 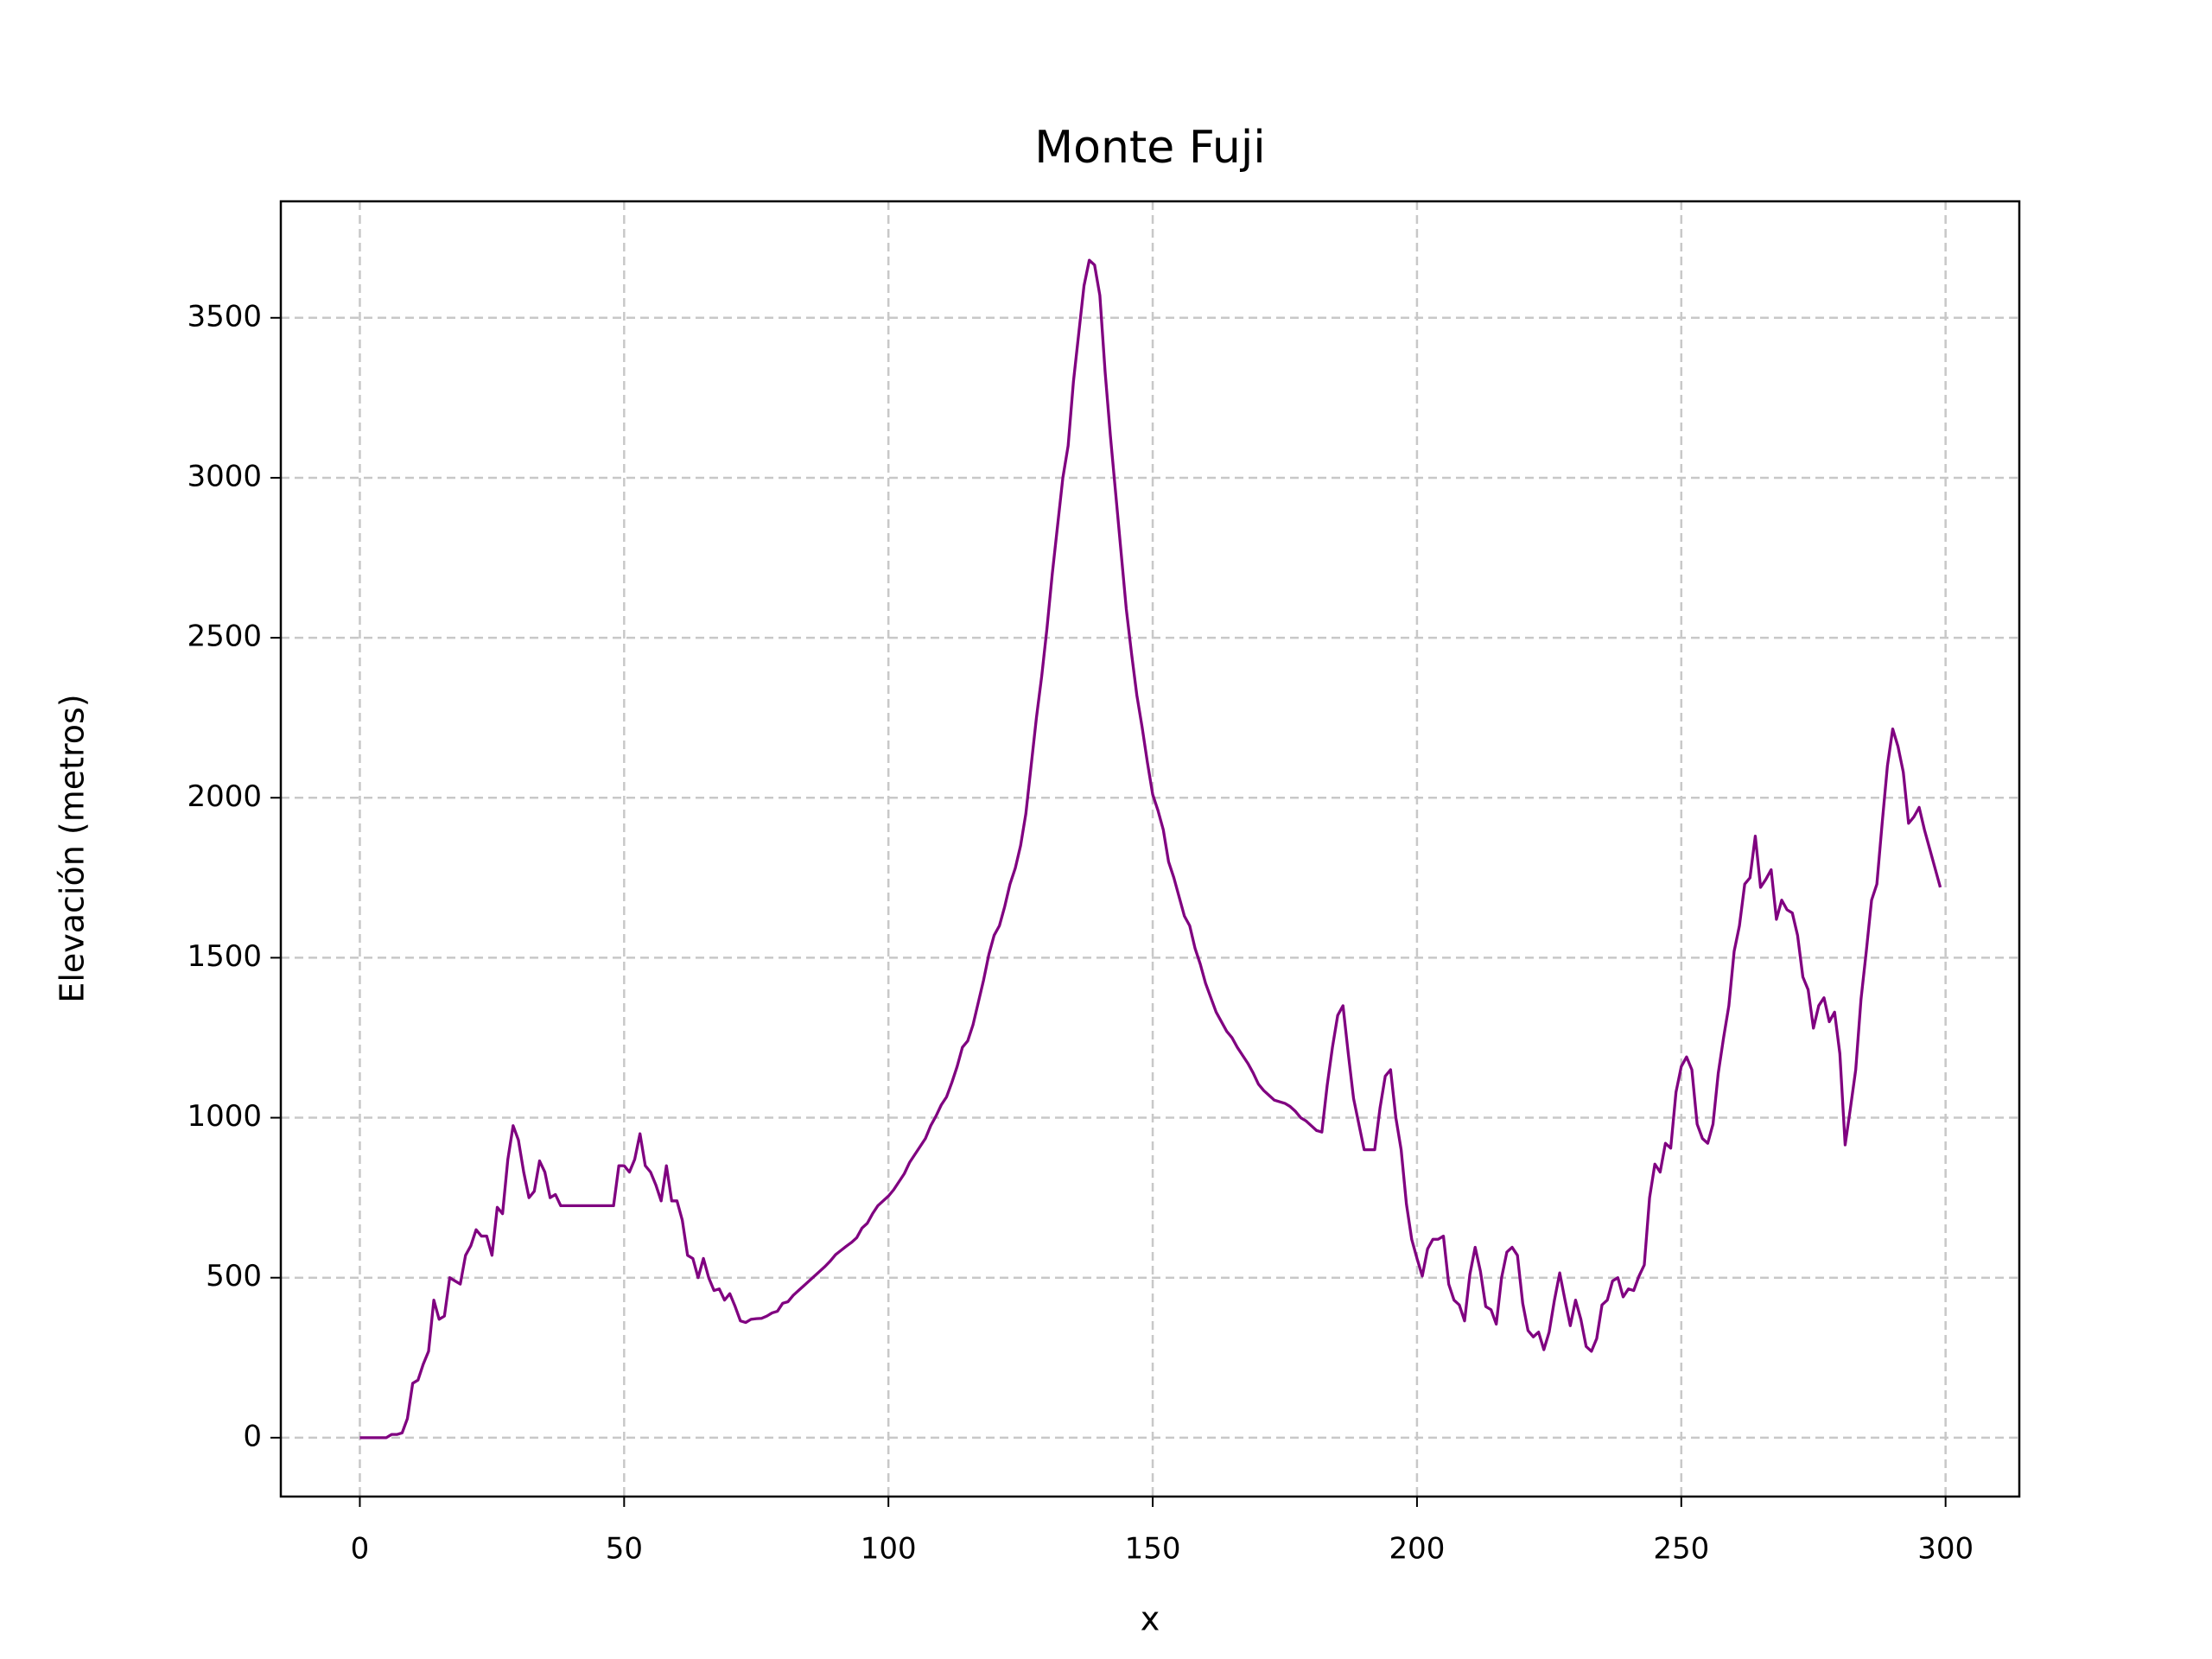 What do you see at coordinates (224, 476) in the screenshot?
I see `y-tick-label: 3000` at bounding box center [224, 476].